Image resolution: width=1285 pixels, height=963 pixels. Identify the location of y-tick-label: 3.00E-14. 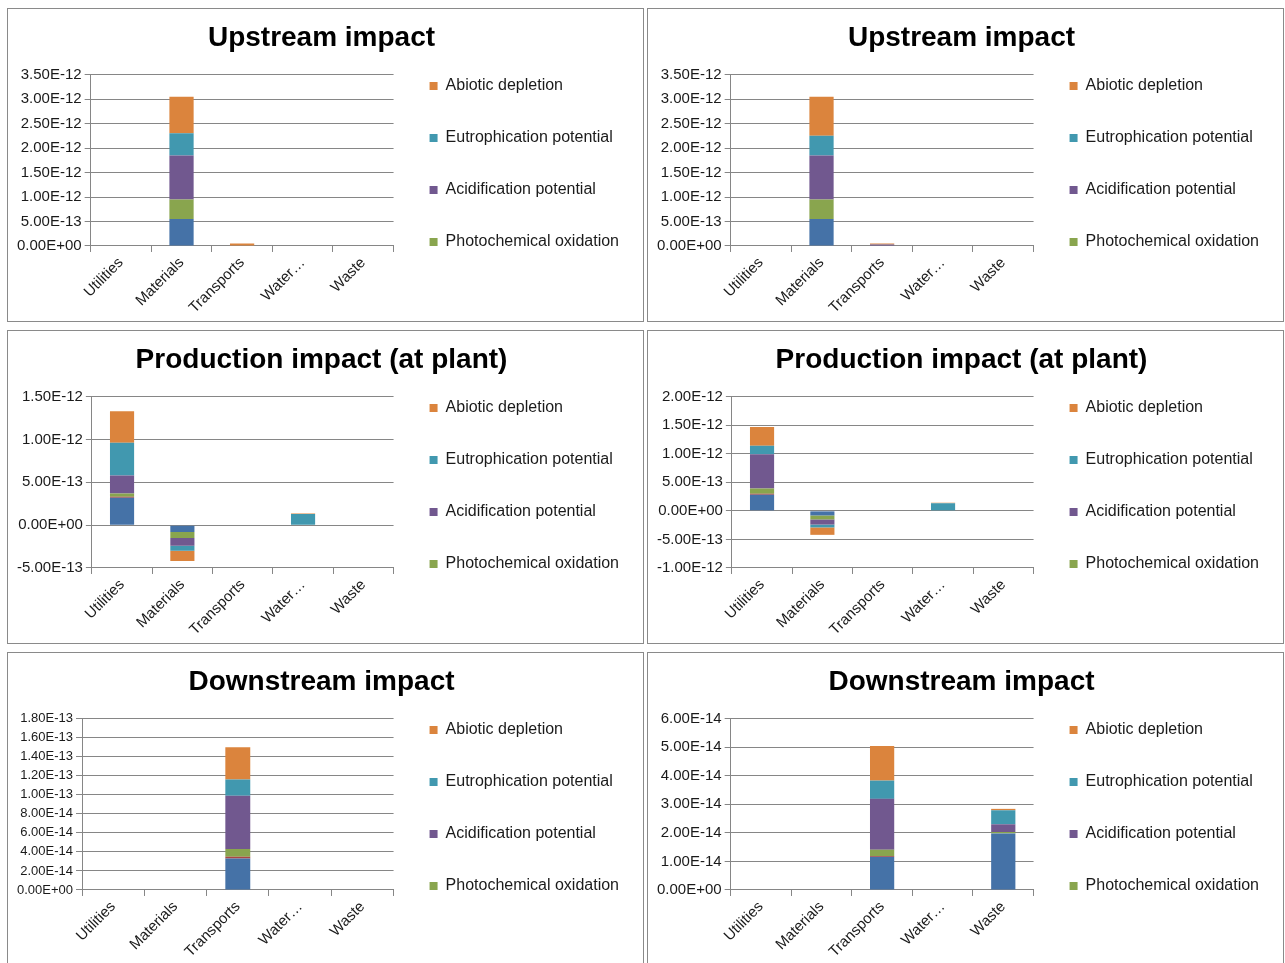
(691, 803).